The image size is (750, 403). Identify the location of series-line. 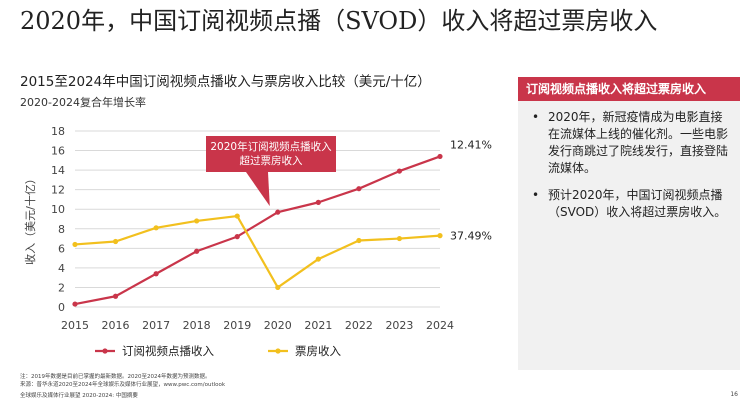
(257, 251).